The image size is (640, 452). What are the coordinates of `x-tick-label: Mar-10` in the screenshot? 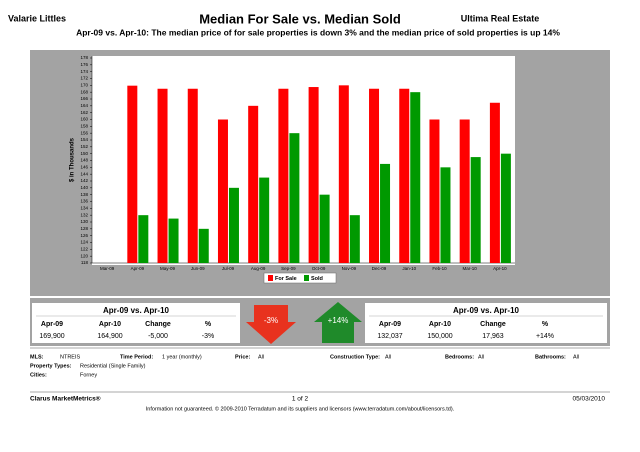 It's located at (470, 268).